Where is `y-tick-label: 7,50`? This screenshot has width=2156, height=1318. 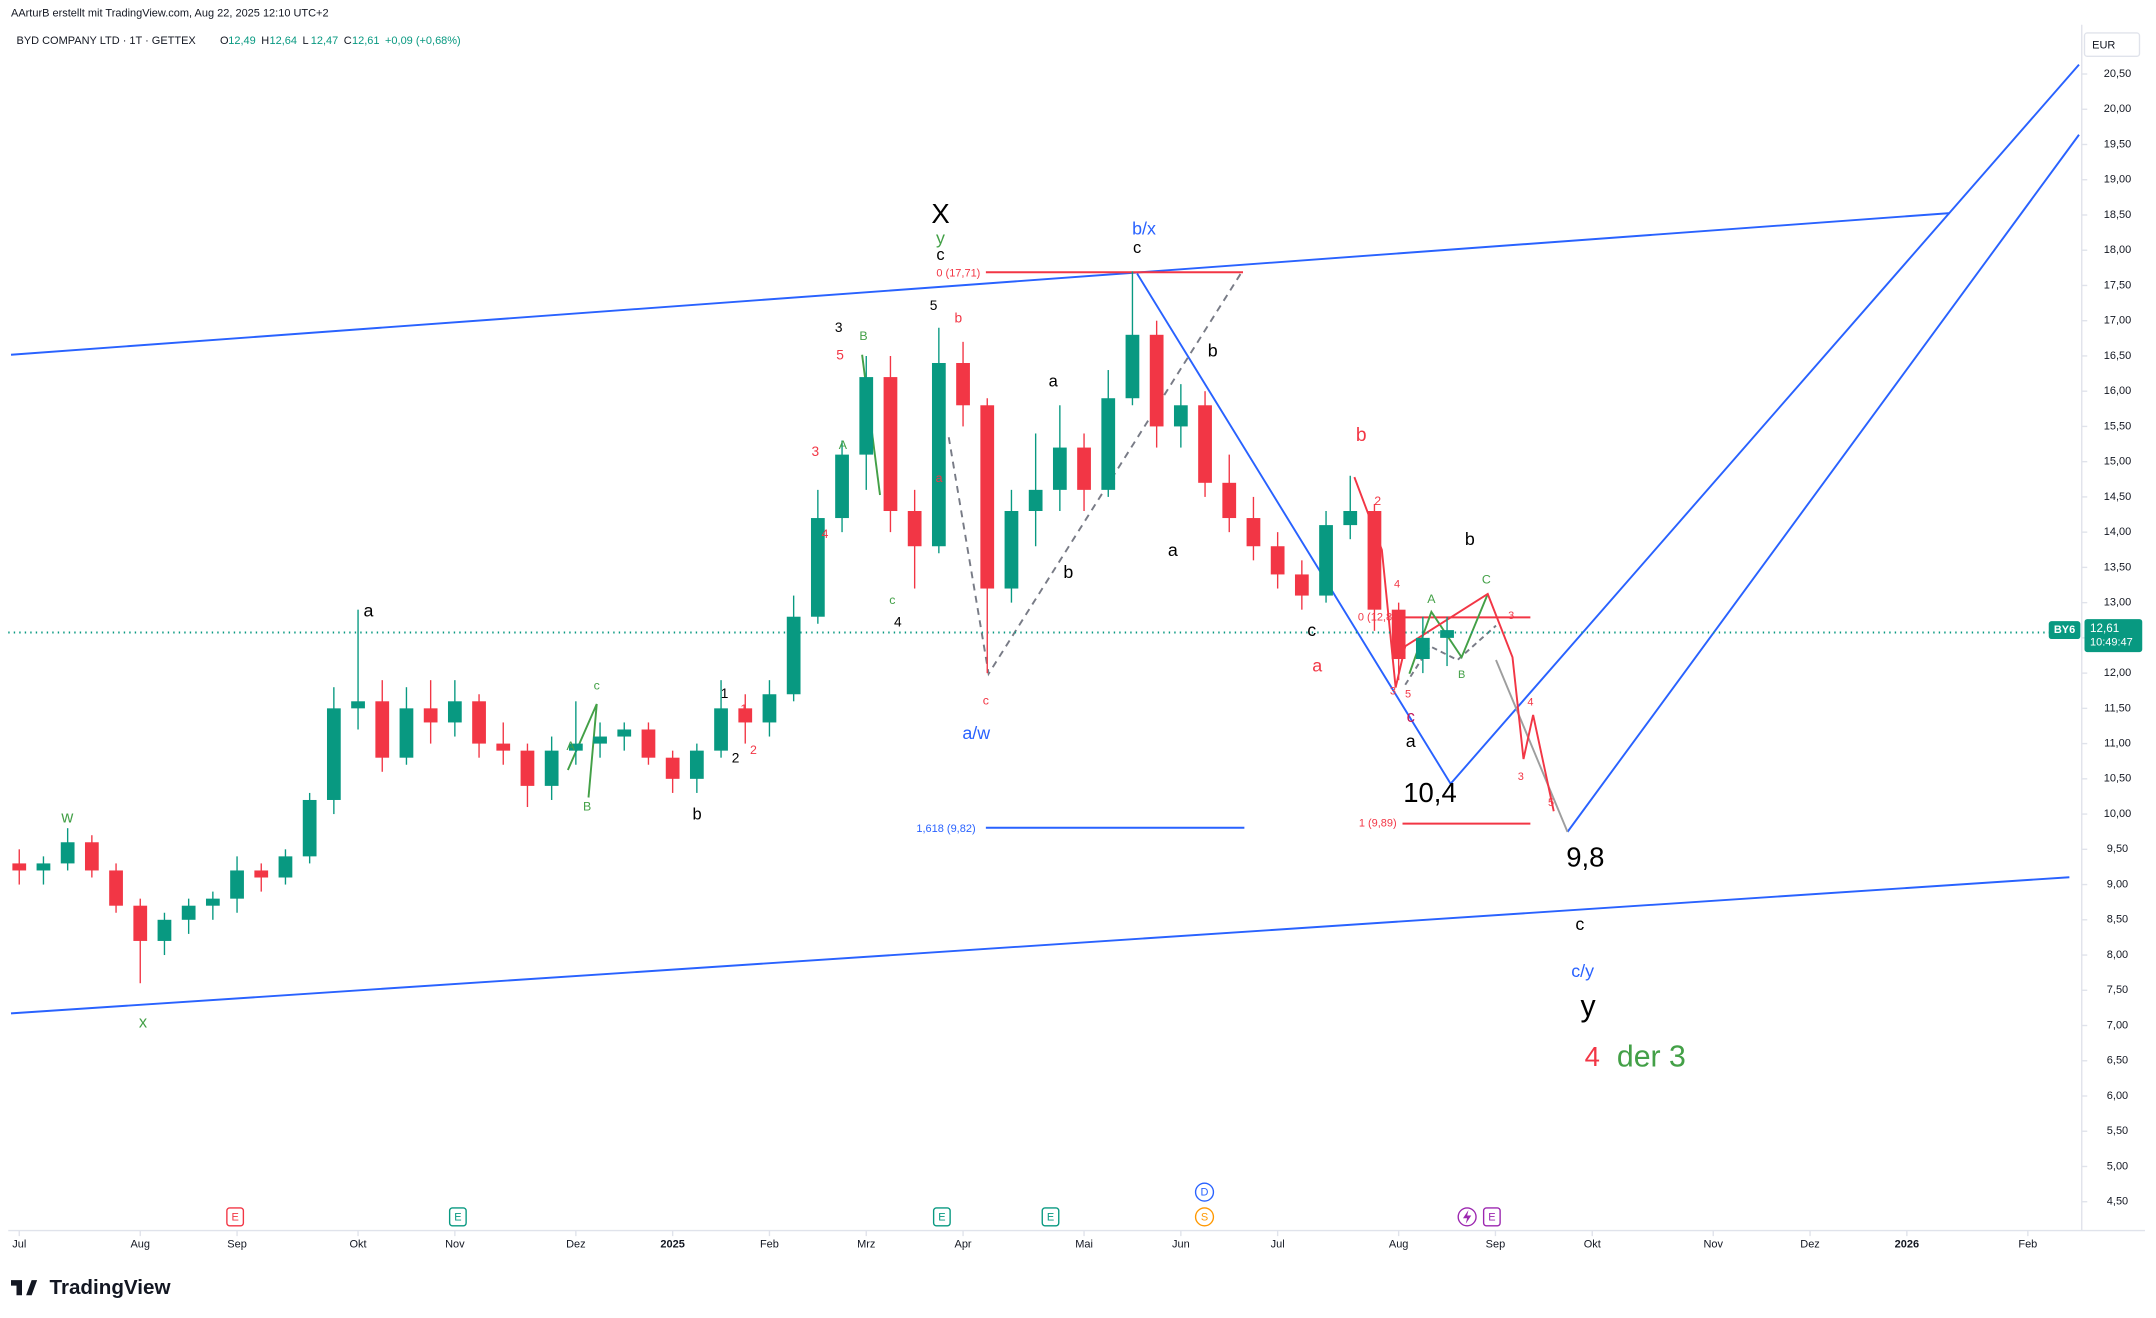
y-tick-label: 7,50 is located at coordinates (2117, 990).